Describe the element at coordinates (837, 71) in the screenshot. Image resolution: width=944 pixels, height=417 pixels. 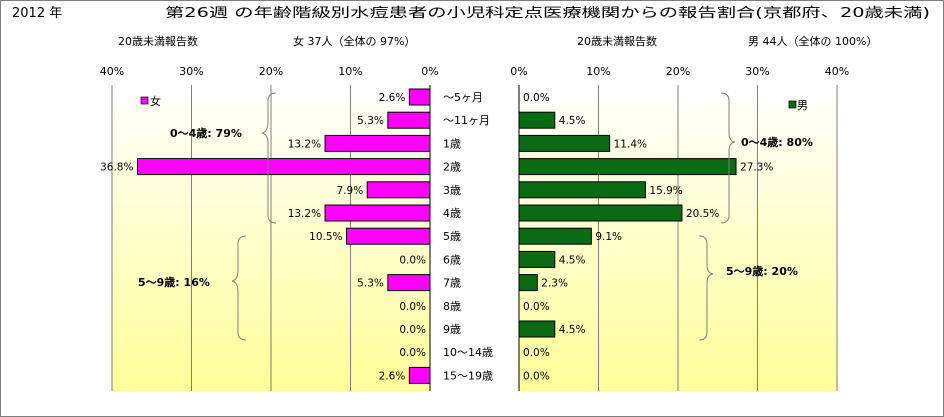
I see `male-x-tick-label: 40%` at that location.